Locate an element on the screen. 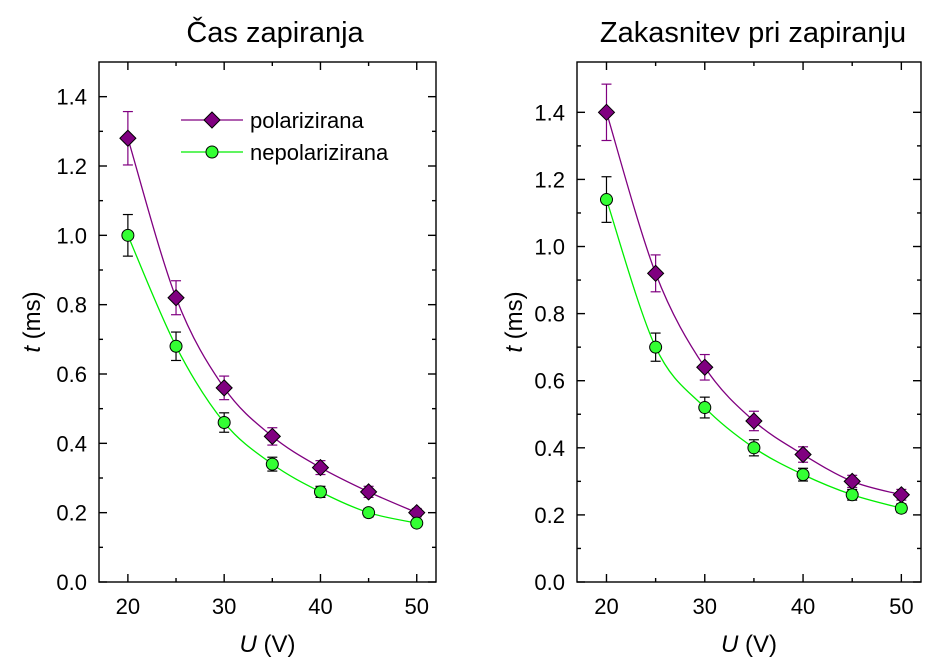  chart-title: Zakasnitev pri zapiranju is located at coordinates (753, 33).